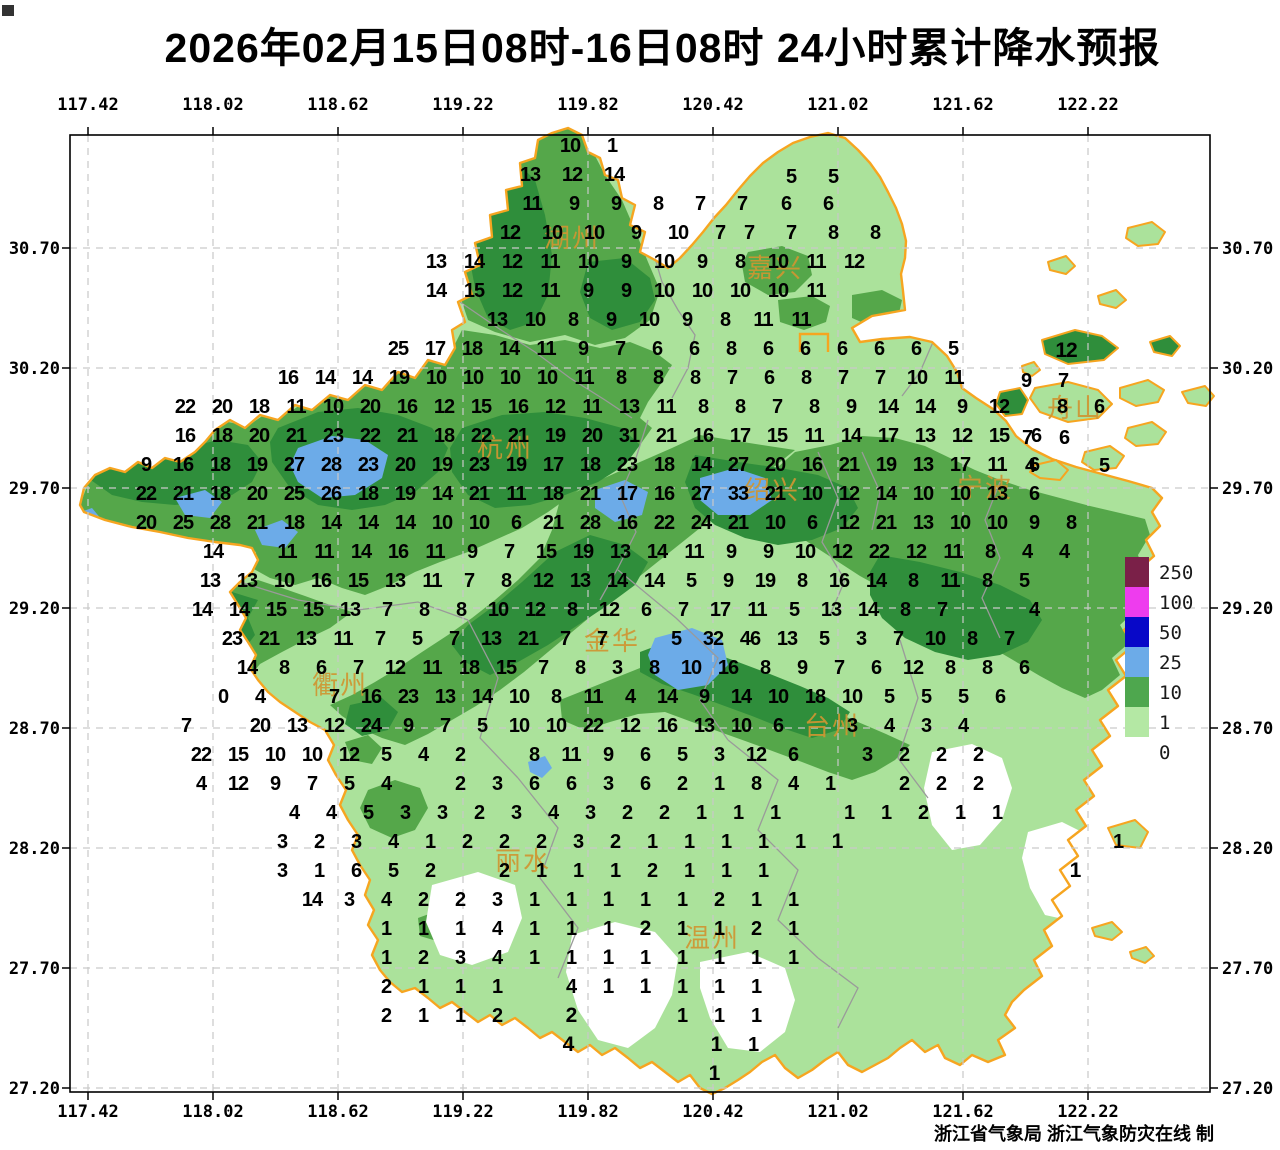  What do you see at coordinates (888, 436) in the screenshot?
I see `precip-value: 17` at bounding box center [888, 436].